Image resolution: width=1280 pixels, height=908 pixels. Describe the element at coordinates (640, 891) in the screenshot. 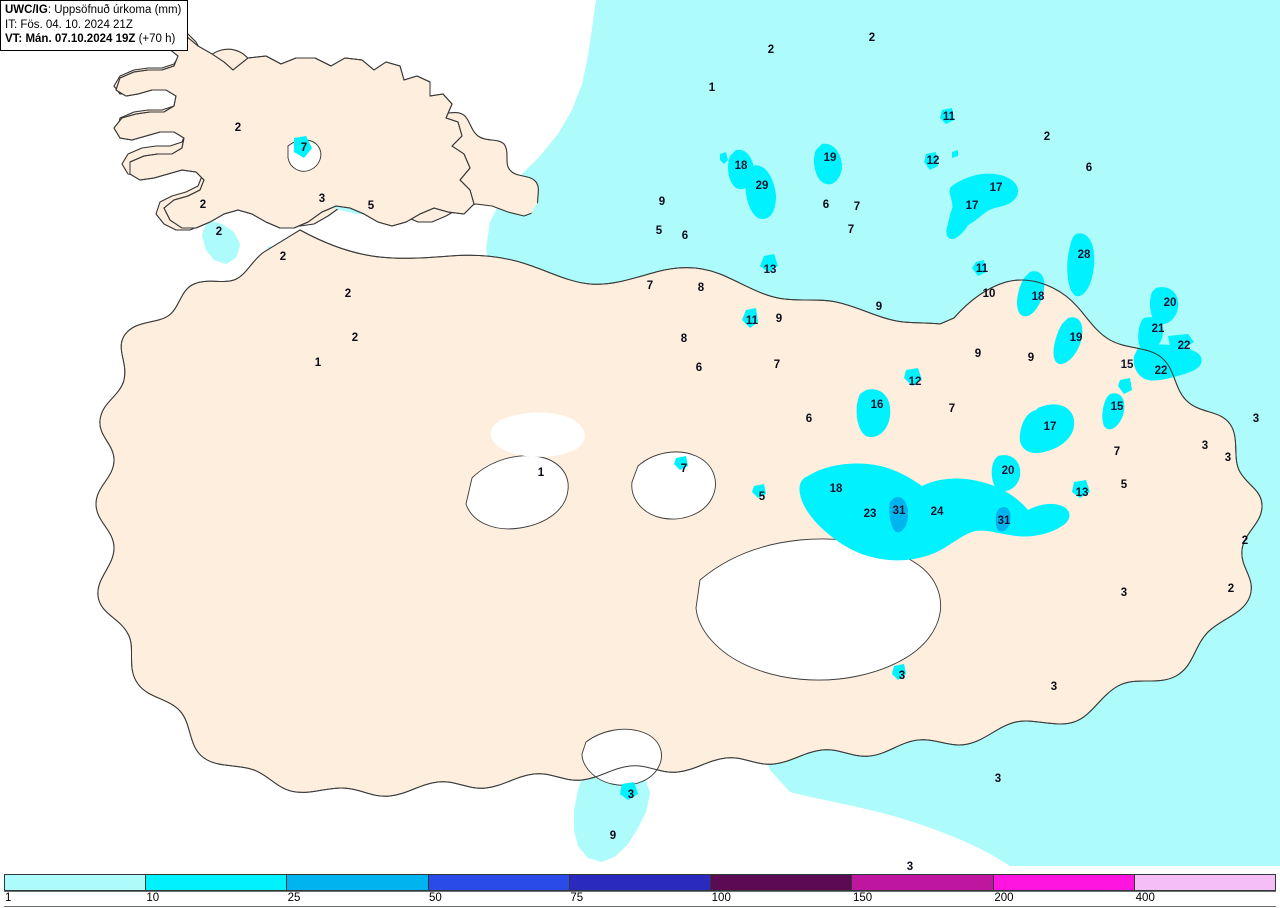

I see `colorbar-top-rule` at that location.